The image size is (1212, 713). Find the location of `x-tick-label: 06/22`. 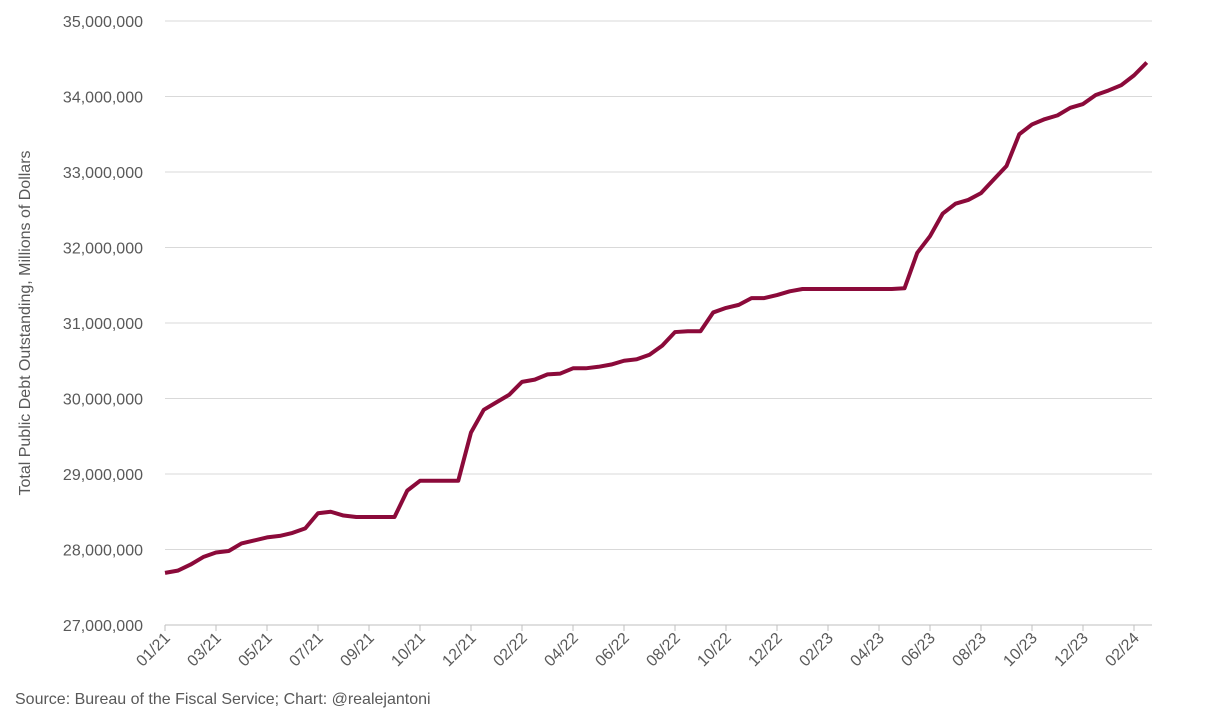

x-tick-label: 06/22 is located at coordinates (612, 650).